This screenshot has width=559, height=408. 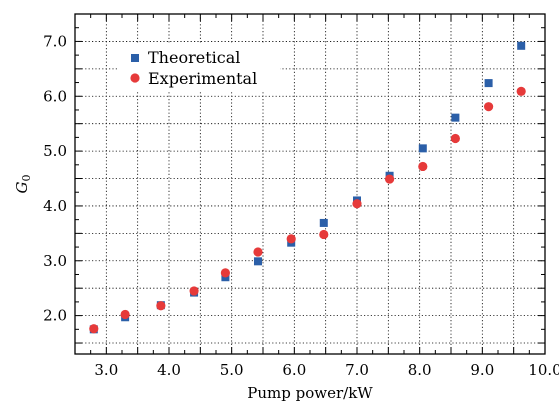 I want to click on y-axis-label-main: G, so click(x=22, y=187).